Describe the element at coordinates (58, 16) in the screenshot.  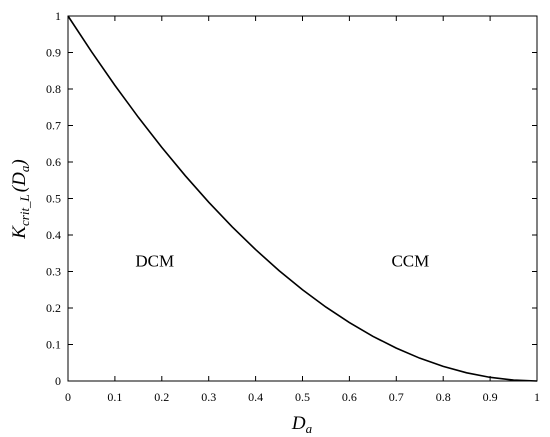
I see `y-tick-label: 1` at that location.